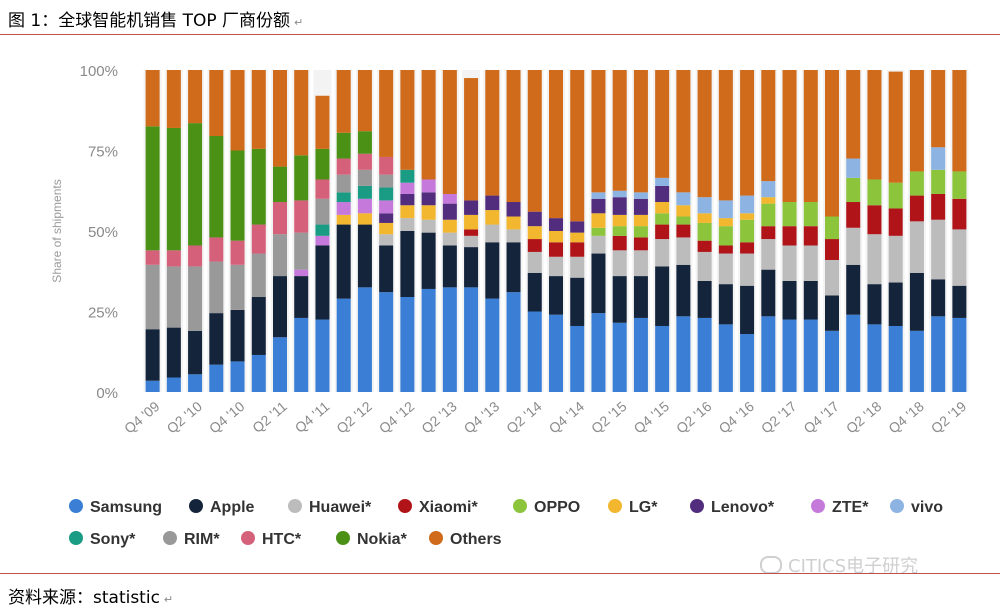 This screenshot has width=1000, height=611. I want to click on legend-label: LG*, so click(643, 507).